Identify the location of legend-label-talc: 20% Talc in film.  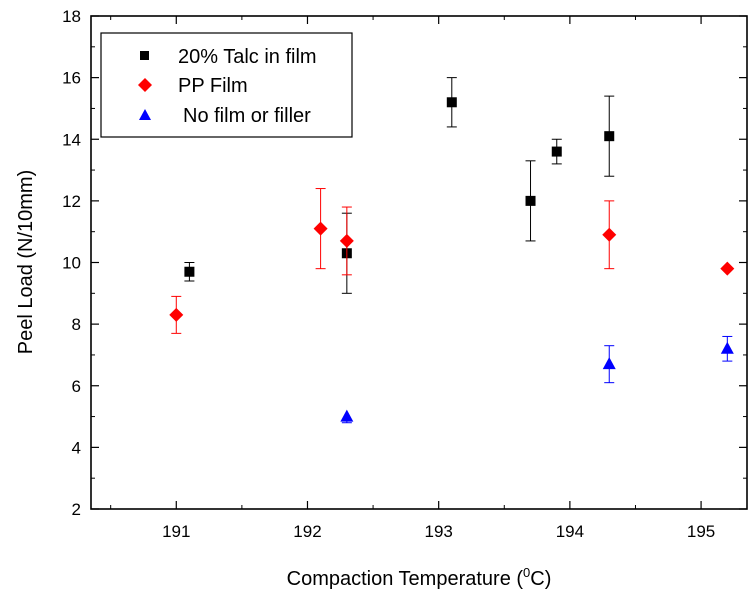
(247, 57).